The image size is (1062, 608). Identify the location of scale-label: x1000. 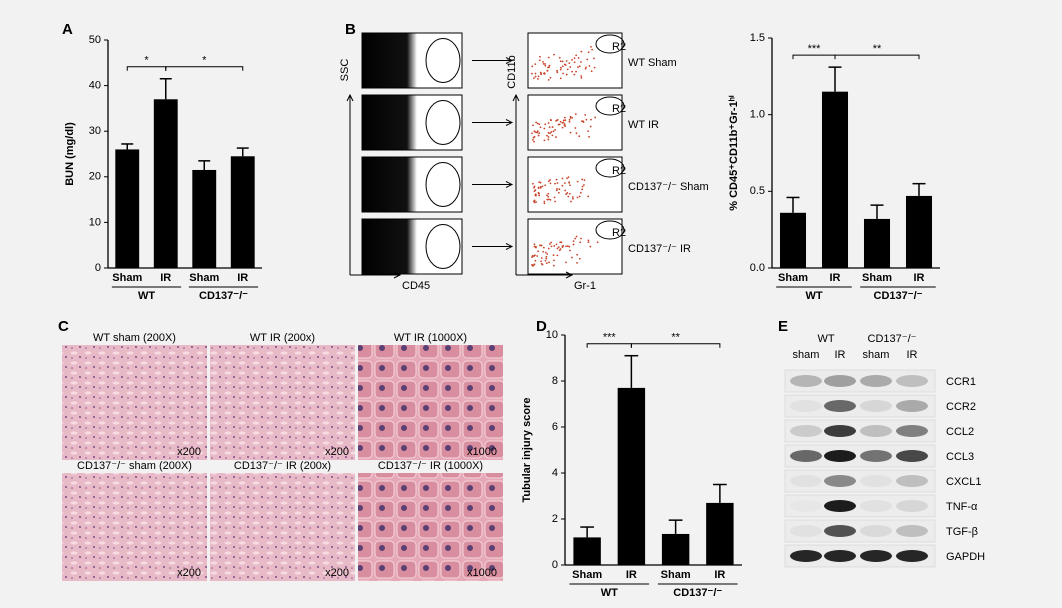
(482, 452).